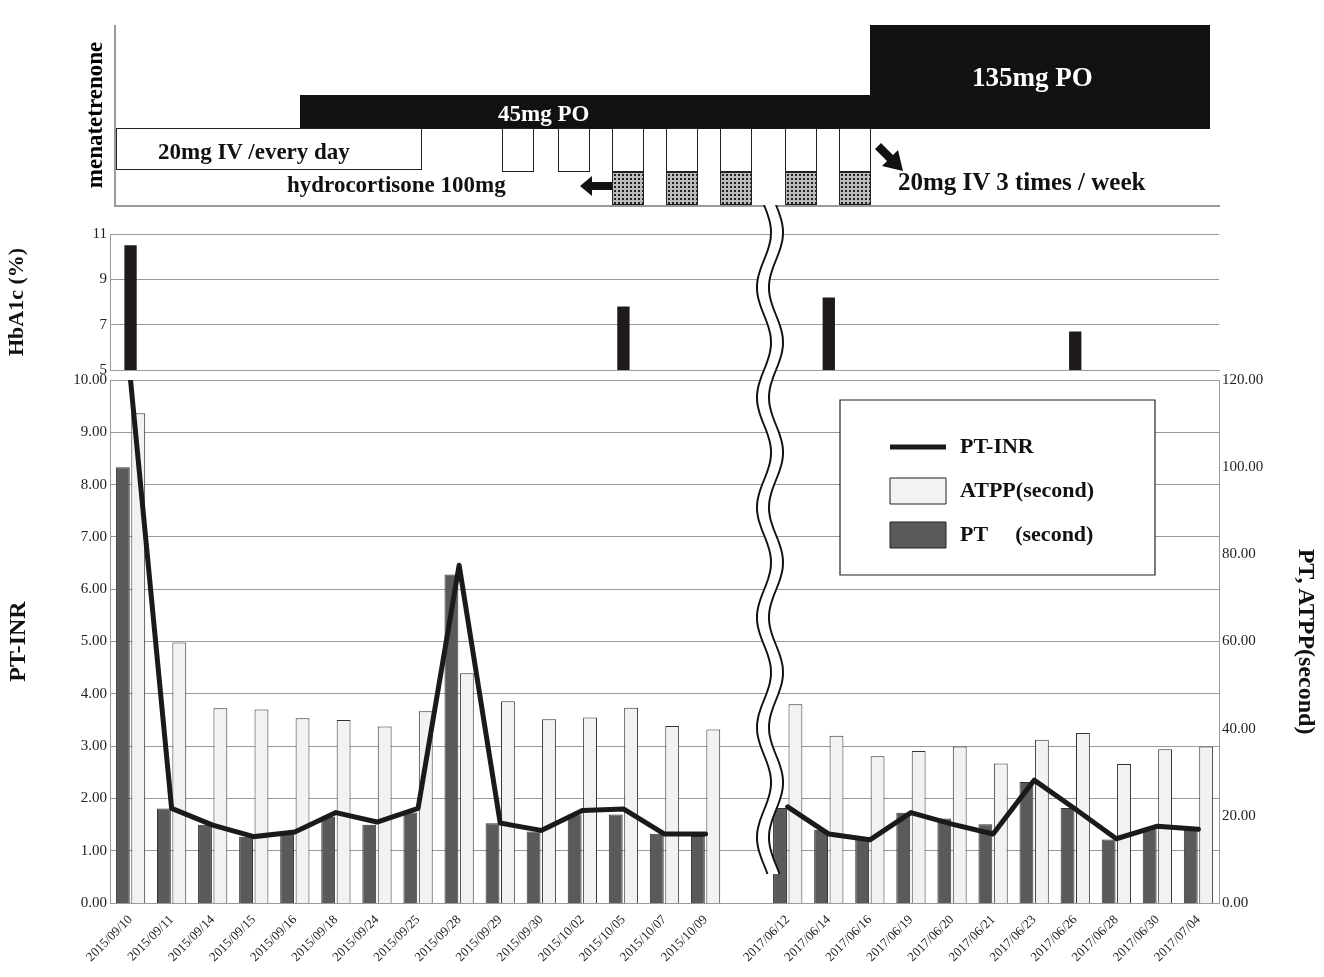 The width and height of the screenshot is (1324, 977). Describe the element at coordinates (16, 641) in the screenshot. I see `y-axis-title: PT-INR` at that location.